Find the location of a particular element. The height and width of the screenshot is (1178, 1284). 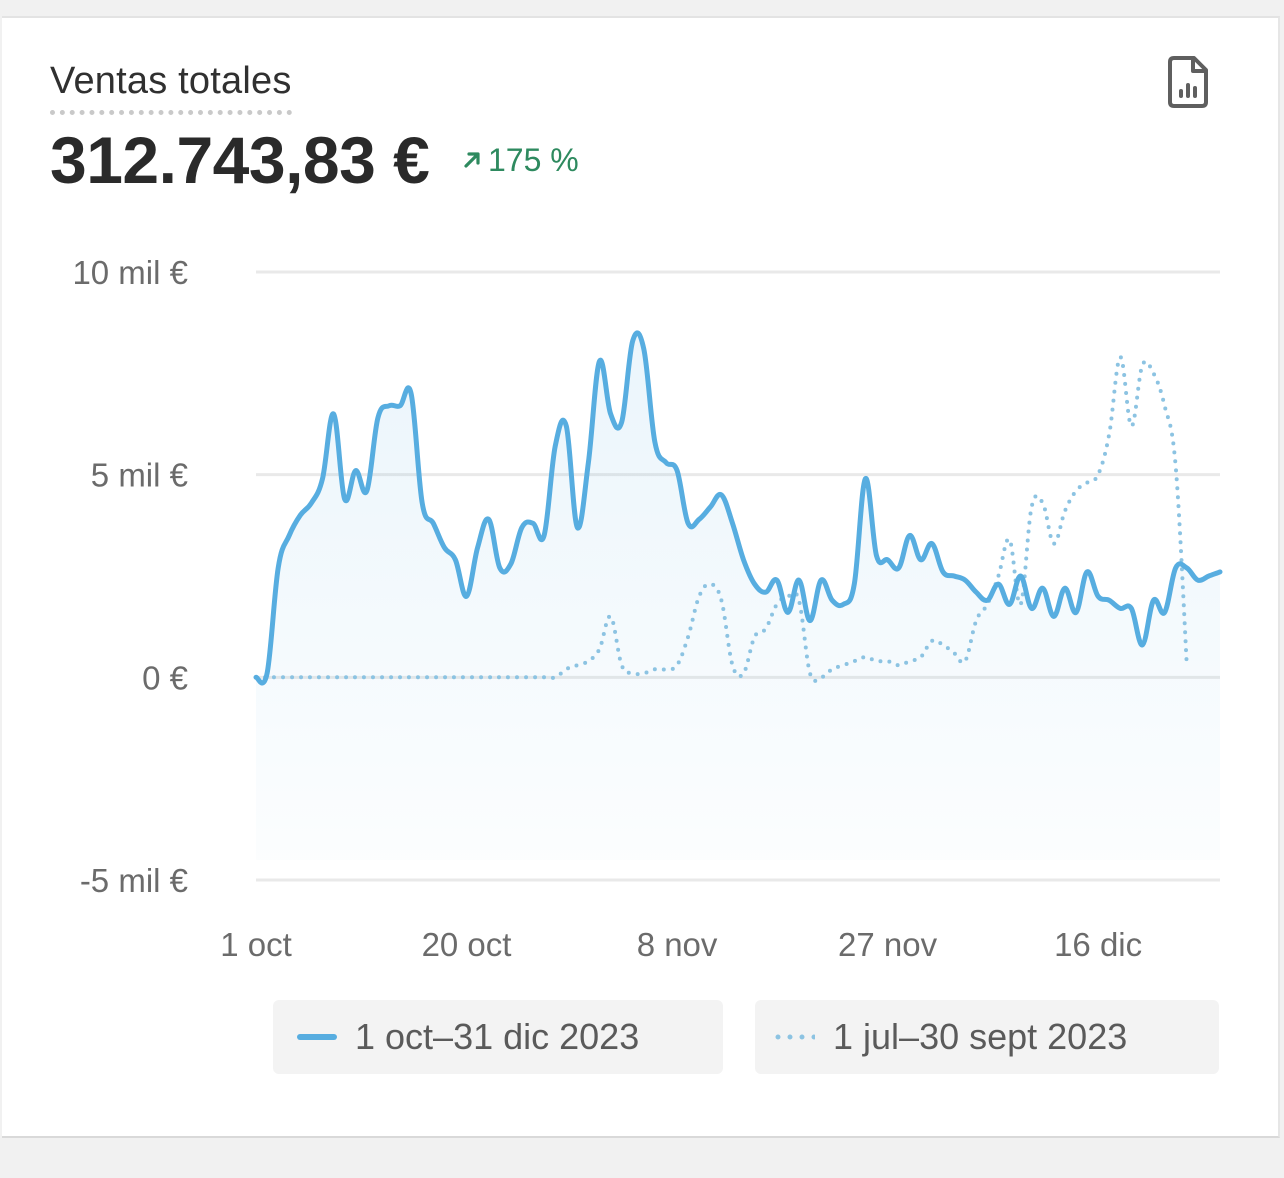

file-chart-icon is located at coordinates (1188, 82).